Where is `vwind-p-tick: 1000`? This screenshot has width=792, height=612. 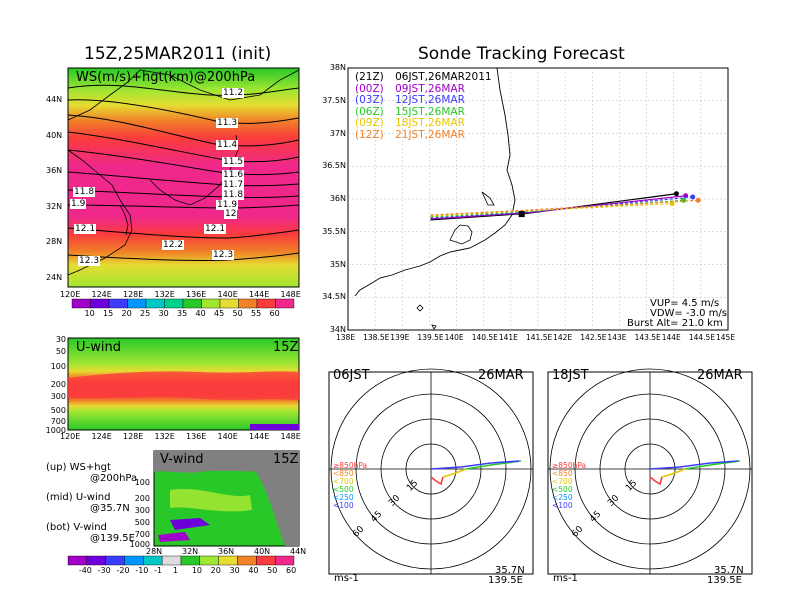
vwind-p-tick: 1000 is located at coordinates (139, 544).